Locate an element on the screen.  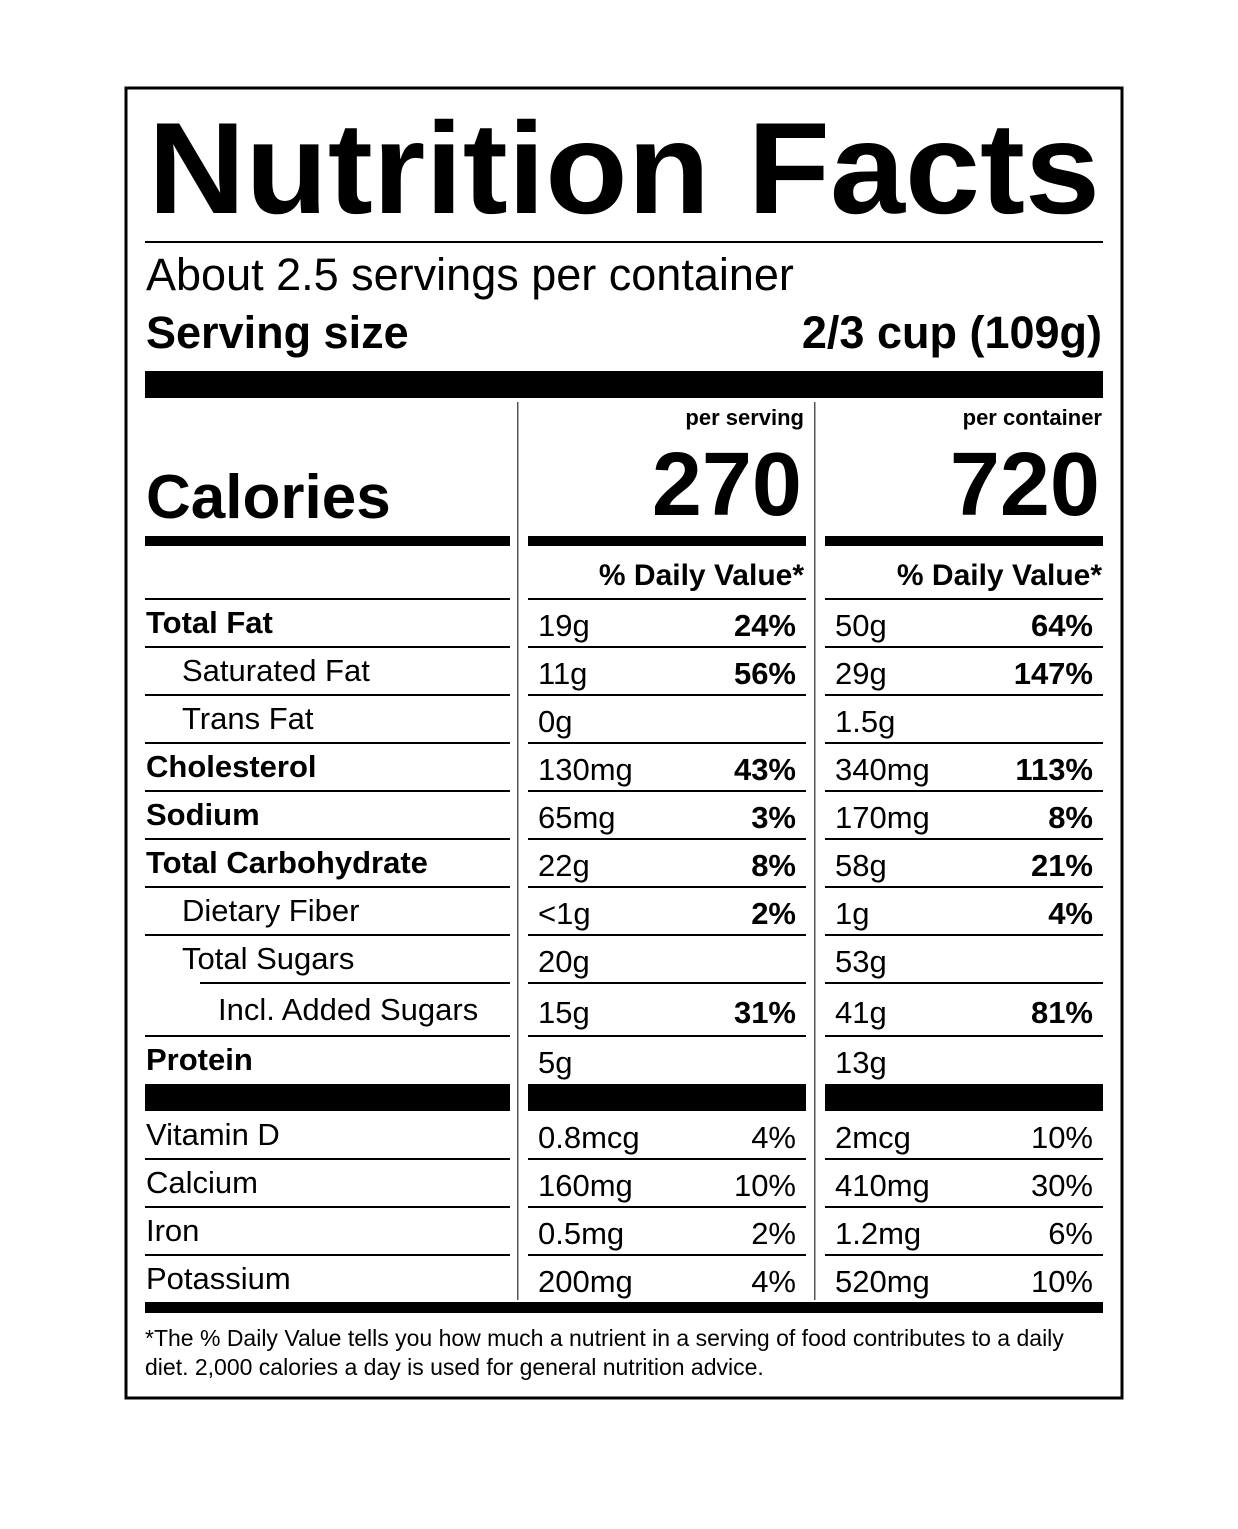
servings: About 2.5 servings per container is located at coordinates (470, 274).